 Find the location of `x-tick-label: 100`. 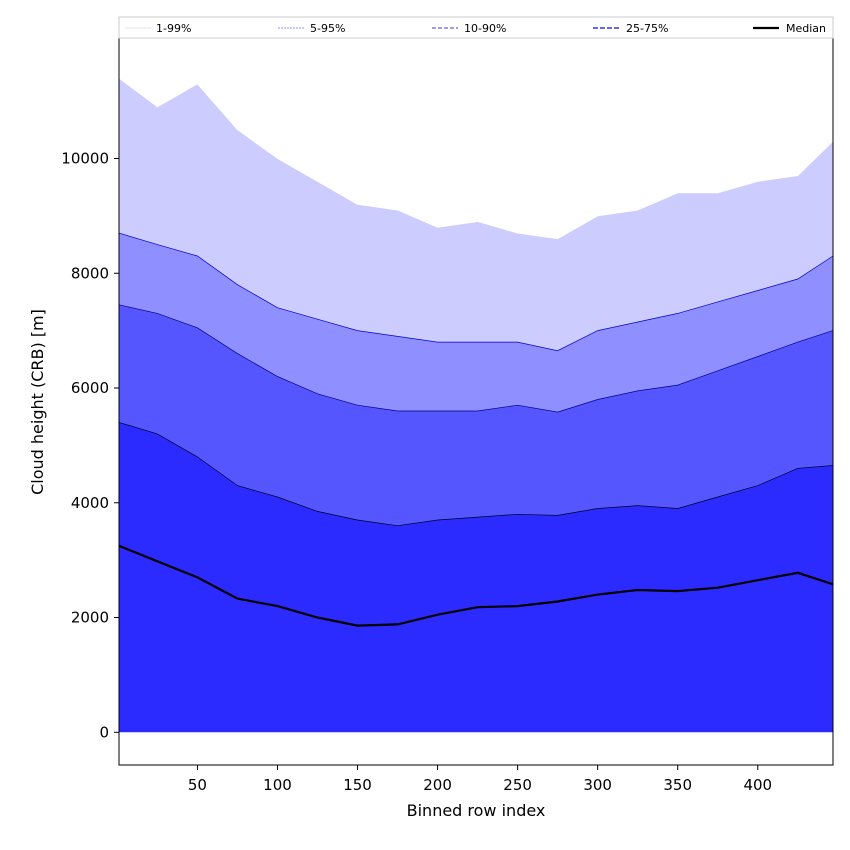

x-tick-label: 100 is located at coordinates (277, 785).